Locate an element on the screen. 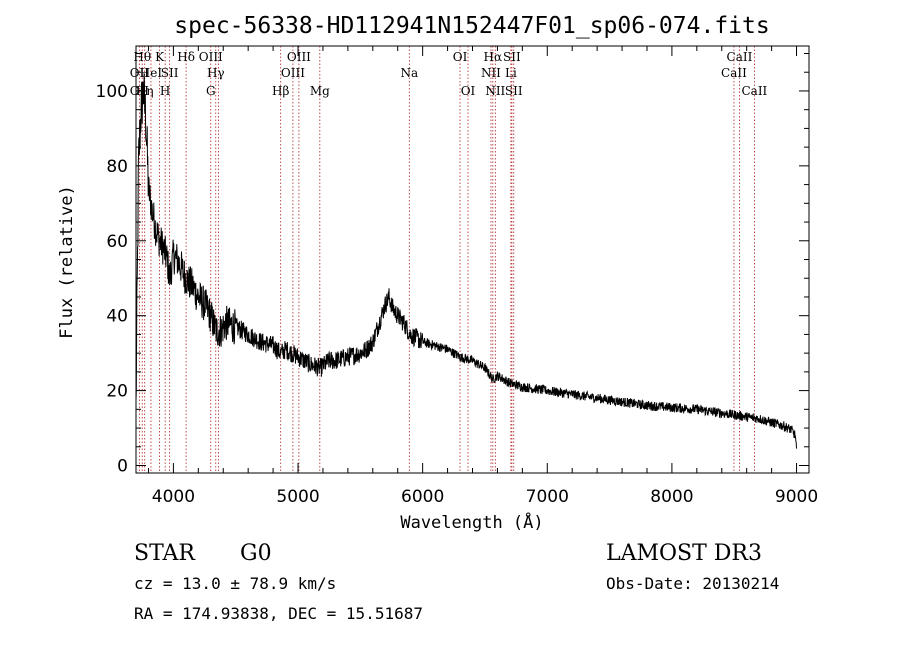 Image resolution: width=900 pixels, height=649 pixels. observation-date: Obs-Date: 20130214 is located at coordinates (692, 583).